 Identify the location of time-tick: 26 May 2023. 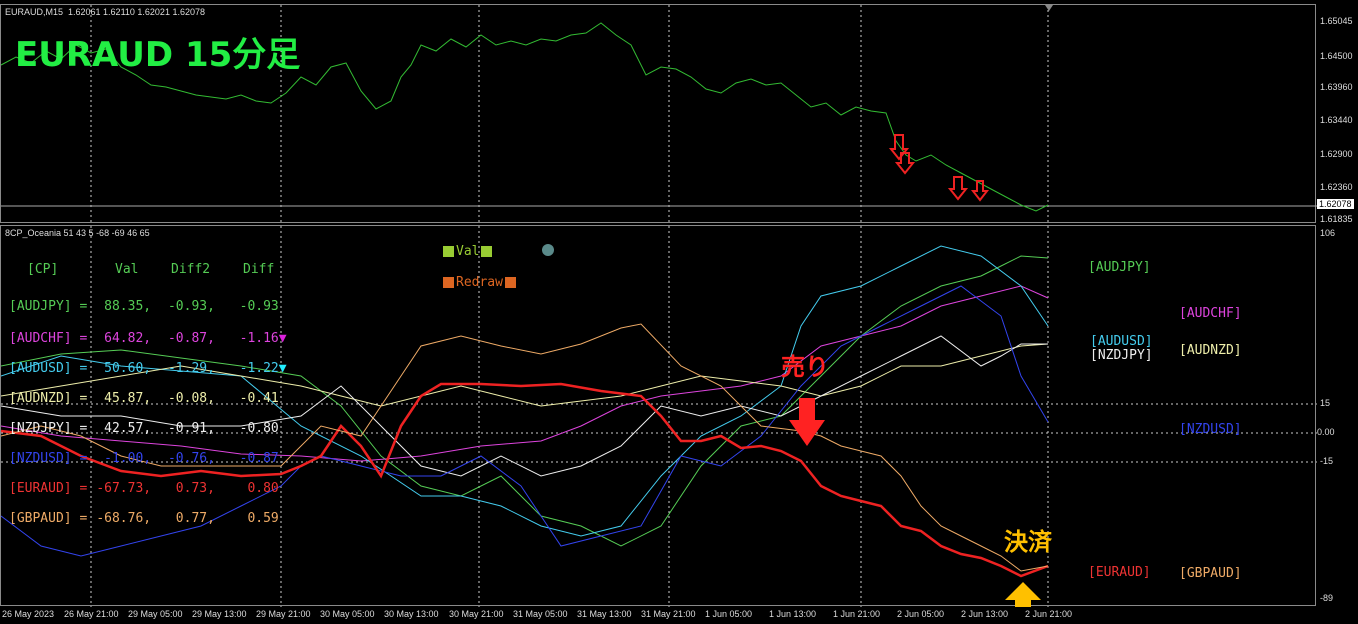
(28, 614).